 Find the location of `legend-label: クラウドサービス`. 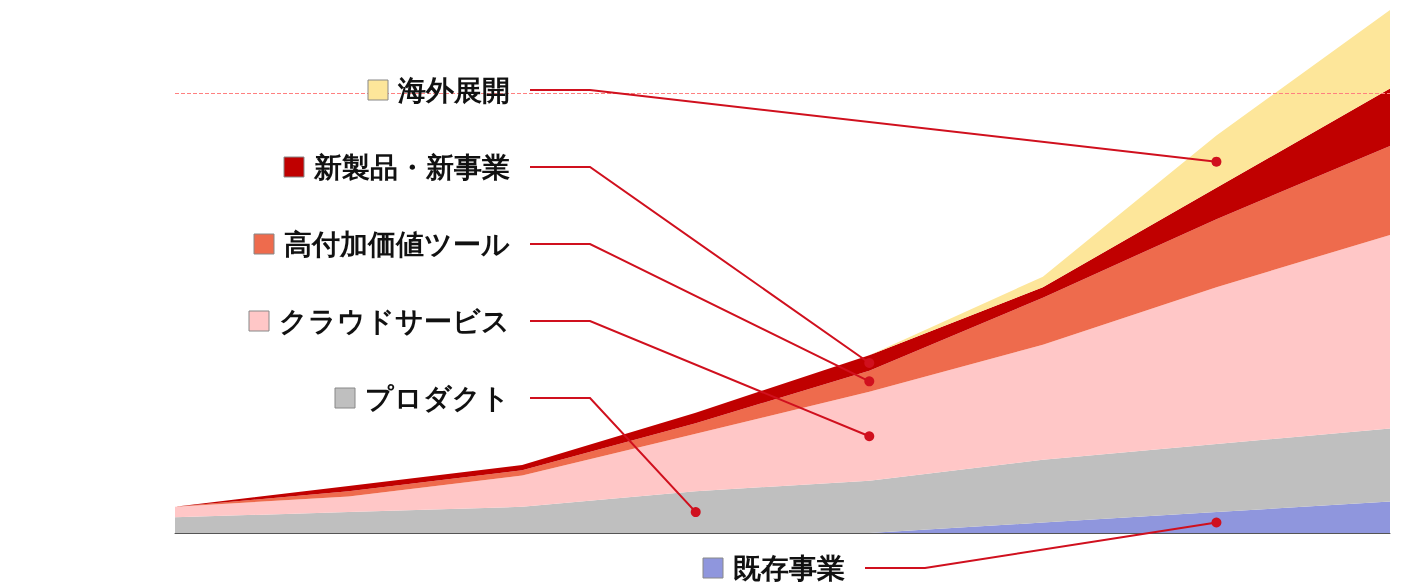

legend-label: クラウドサービス is located at coordinates (394, 321).